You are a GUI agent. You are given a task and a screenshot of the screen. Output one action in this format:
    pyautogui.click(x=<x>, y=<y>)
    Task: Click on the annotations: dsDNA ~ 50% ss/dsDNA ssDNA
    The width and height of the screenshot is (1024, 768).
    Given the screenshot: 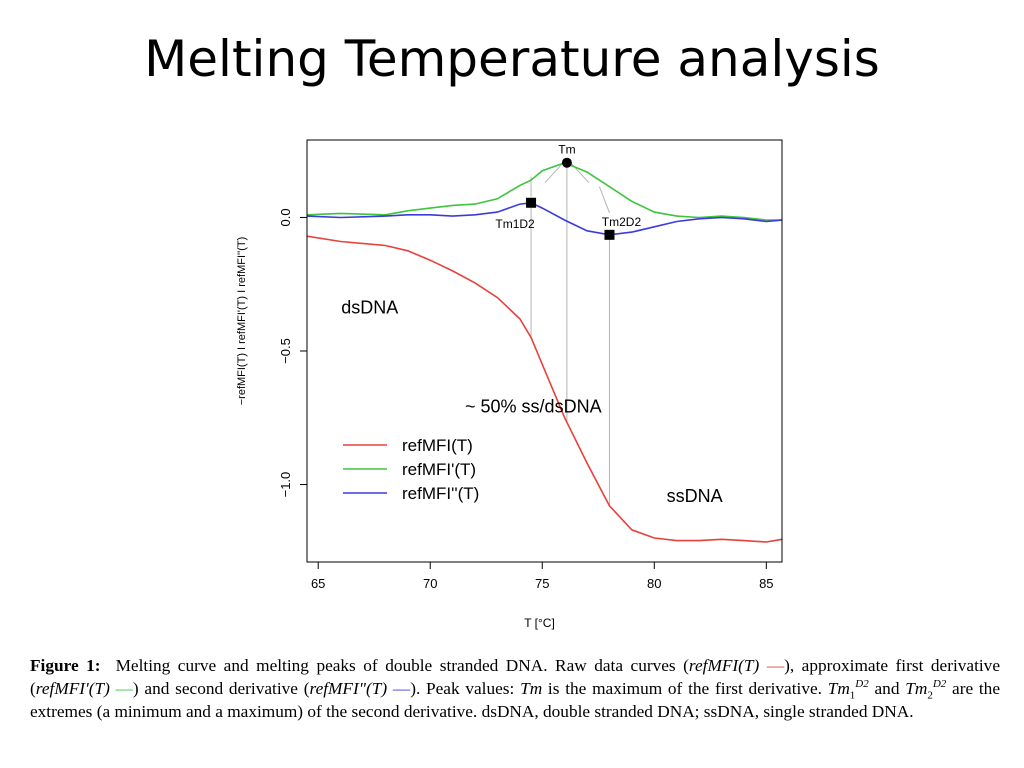 What is the action you would take?
    pyautogui.click(x=531, y=402)
    